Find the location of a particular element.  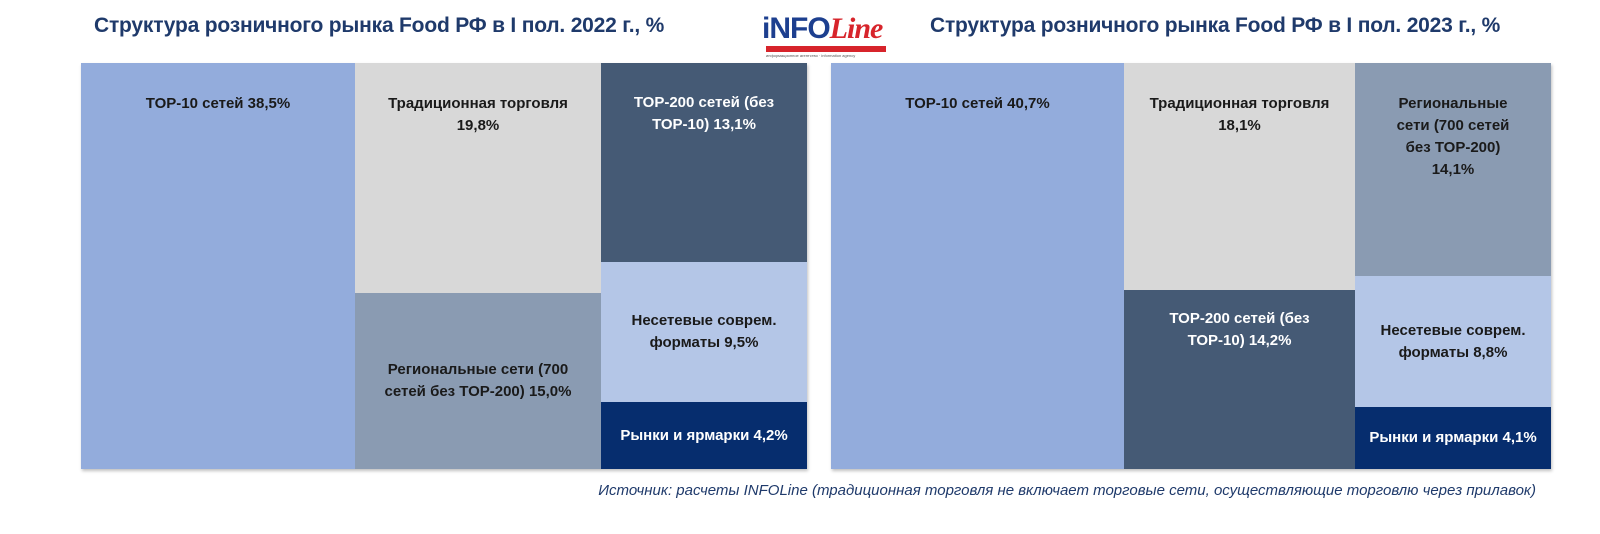

treemap-tile-1: Традиционная торговля 18,1% is located at coordinates (1239, 176).